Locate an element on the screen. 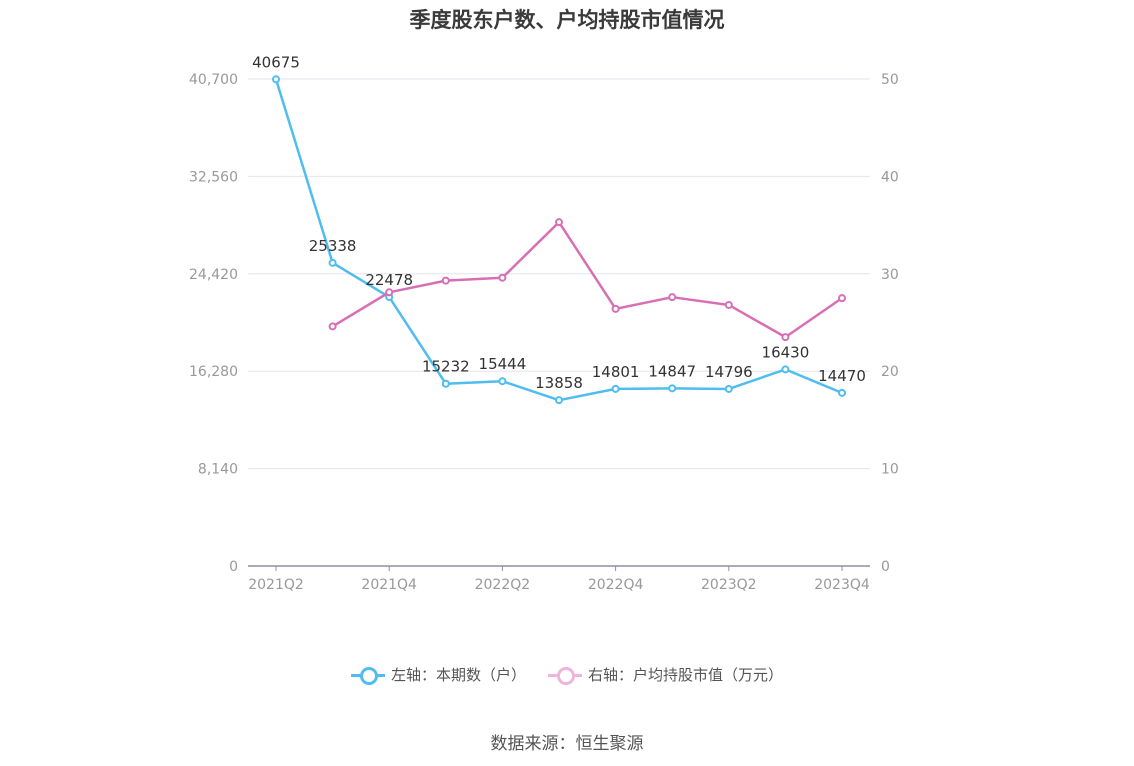  data-label: 15444 is located at coordinates (503, 364).